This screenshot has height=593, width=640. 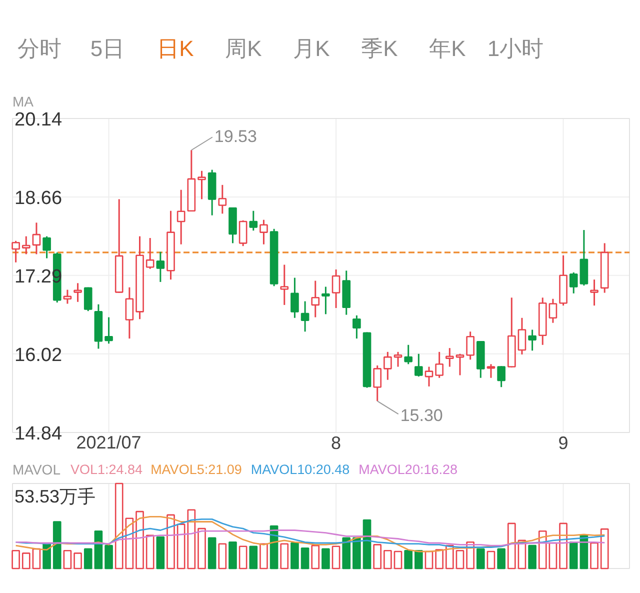 What do you see at coordinates (107, 469) in the screenshot?
I see `series-label: VOL1:24.84` at bounding box center [107, 469].